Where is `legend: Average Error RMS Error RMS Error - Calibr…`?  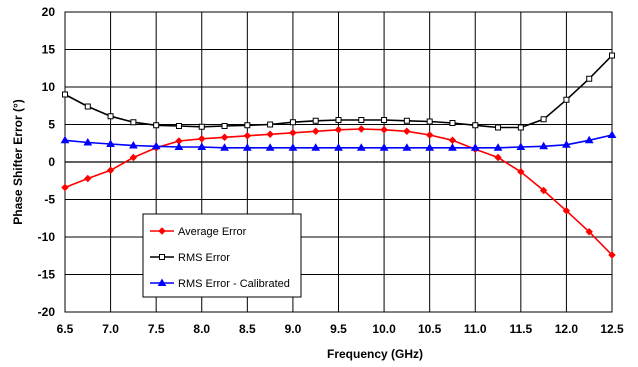 legend: Average Error RMS Error RMS Error - Calibr… is located at coordinates (222, 255).